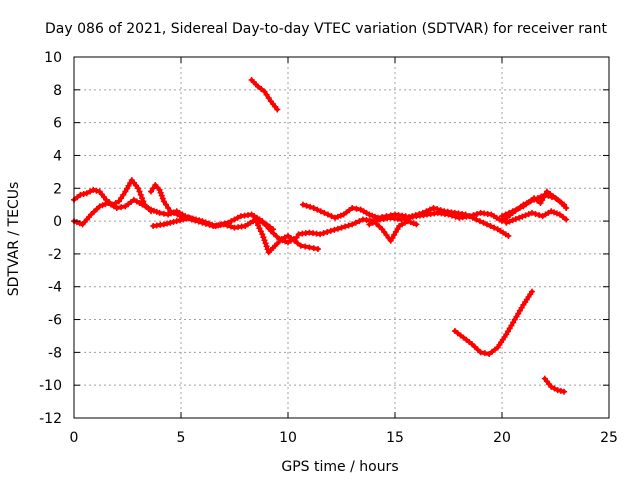 This screenshot has width=640, height=480. What do you see at coordinates (57, 156) in the screenshot?
I see `y-tick-label: 4` at bounding box center [57, 156].